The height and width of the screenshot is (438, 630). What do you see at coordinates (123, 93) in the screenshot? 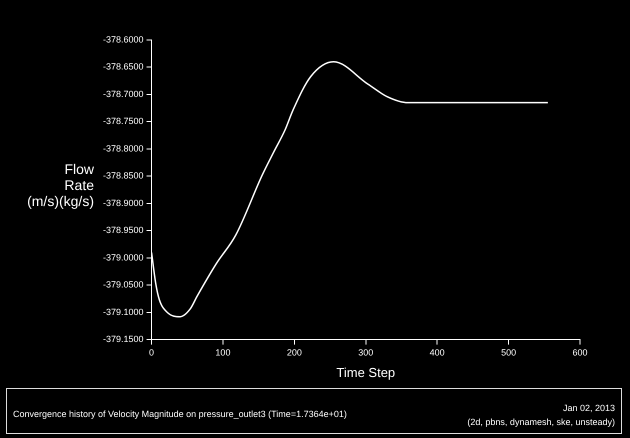
I see `y-tick-label: -378.7000` at bounding box center [123, 93].